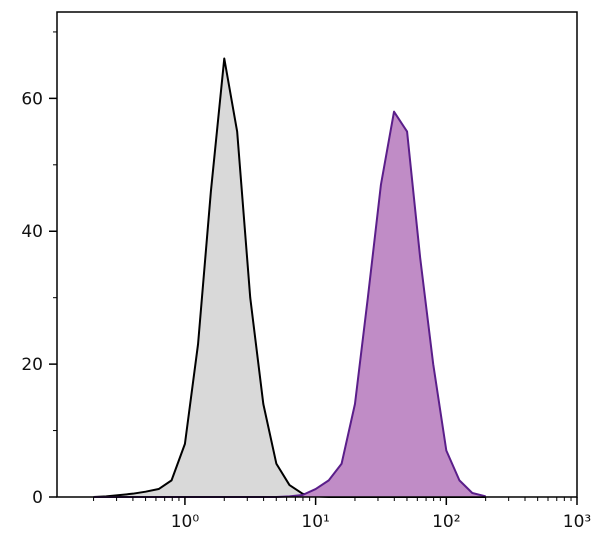  Describe the element at coordinates (32, 99) in the screenshot. I see `y-tick-label: 60` at that location.